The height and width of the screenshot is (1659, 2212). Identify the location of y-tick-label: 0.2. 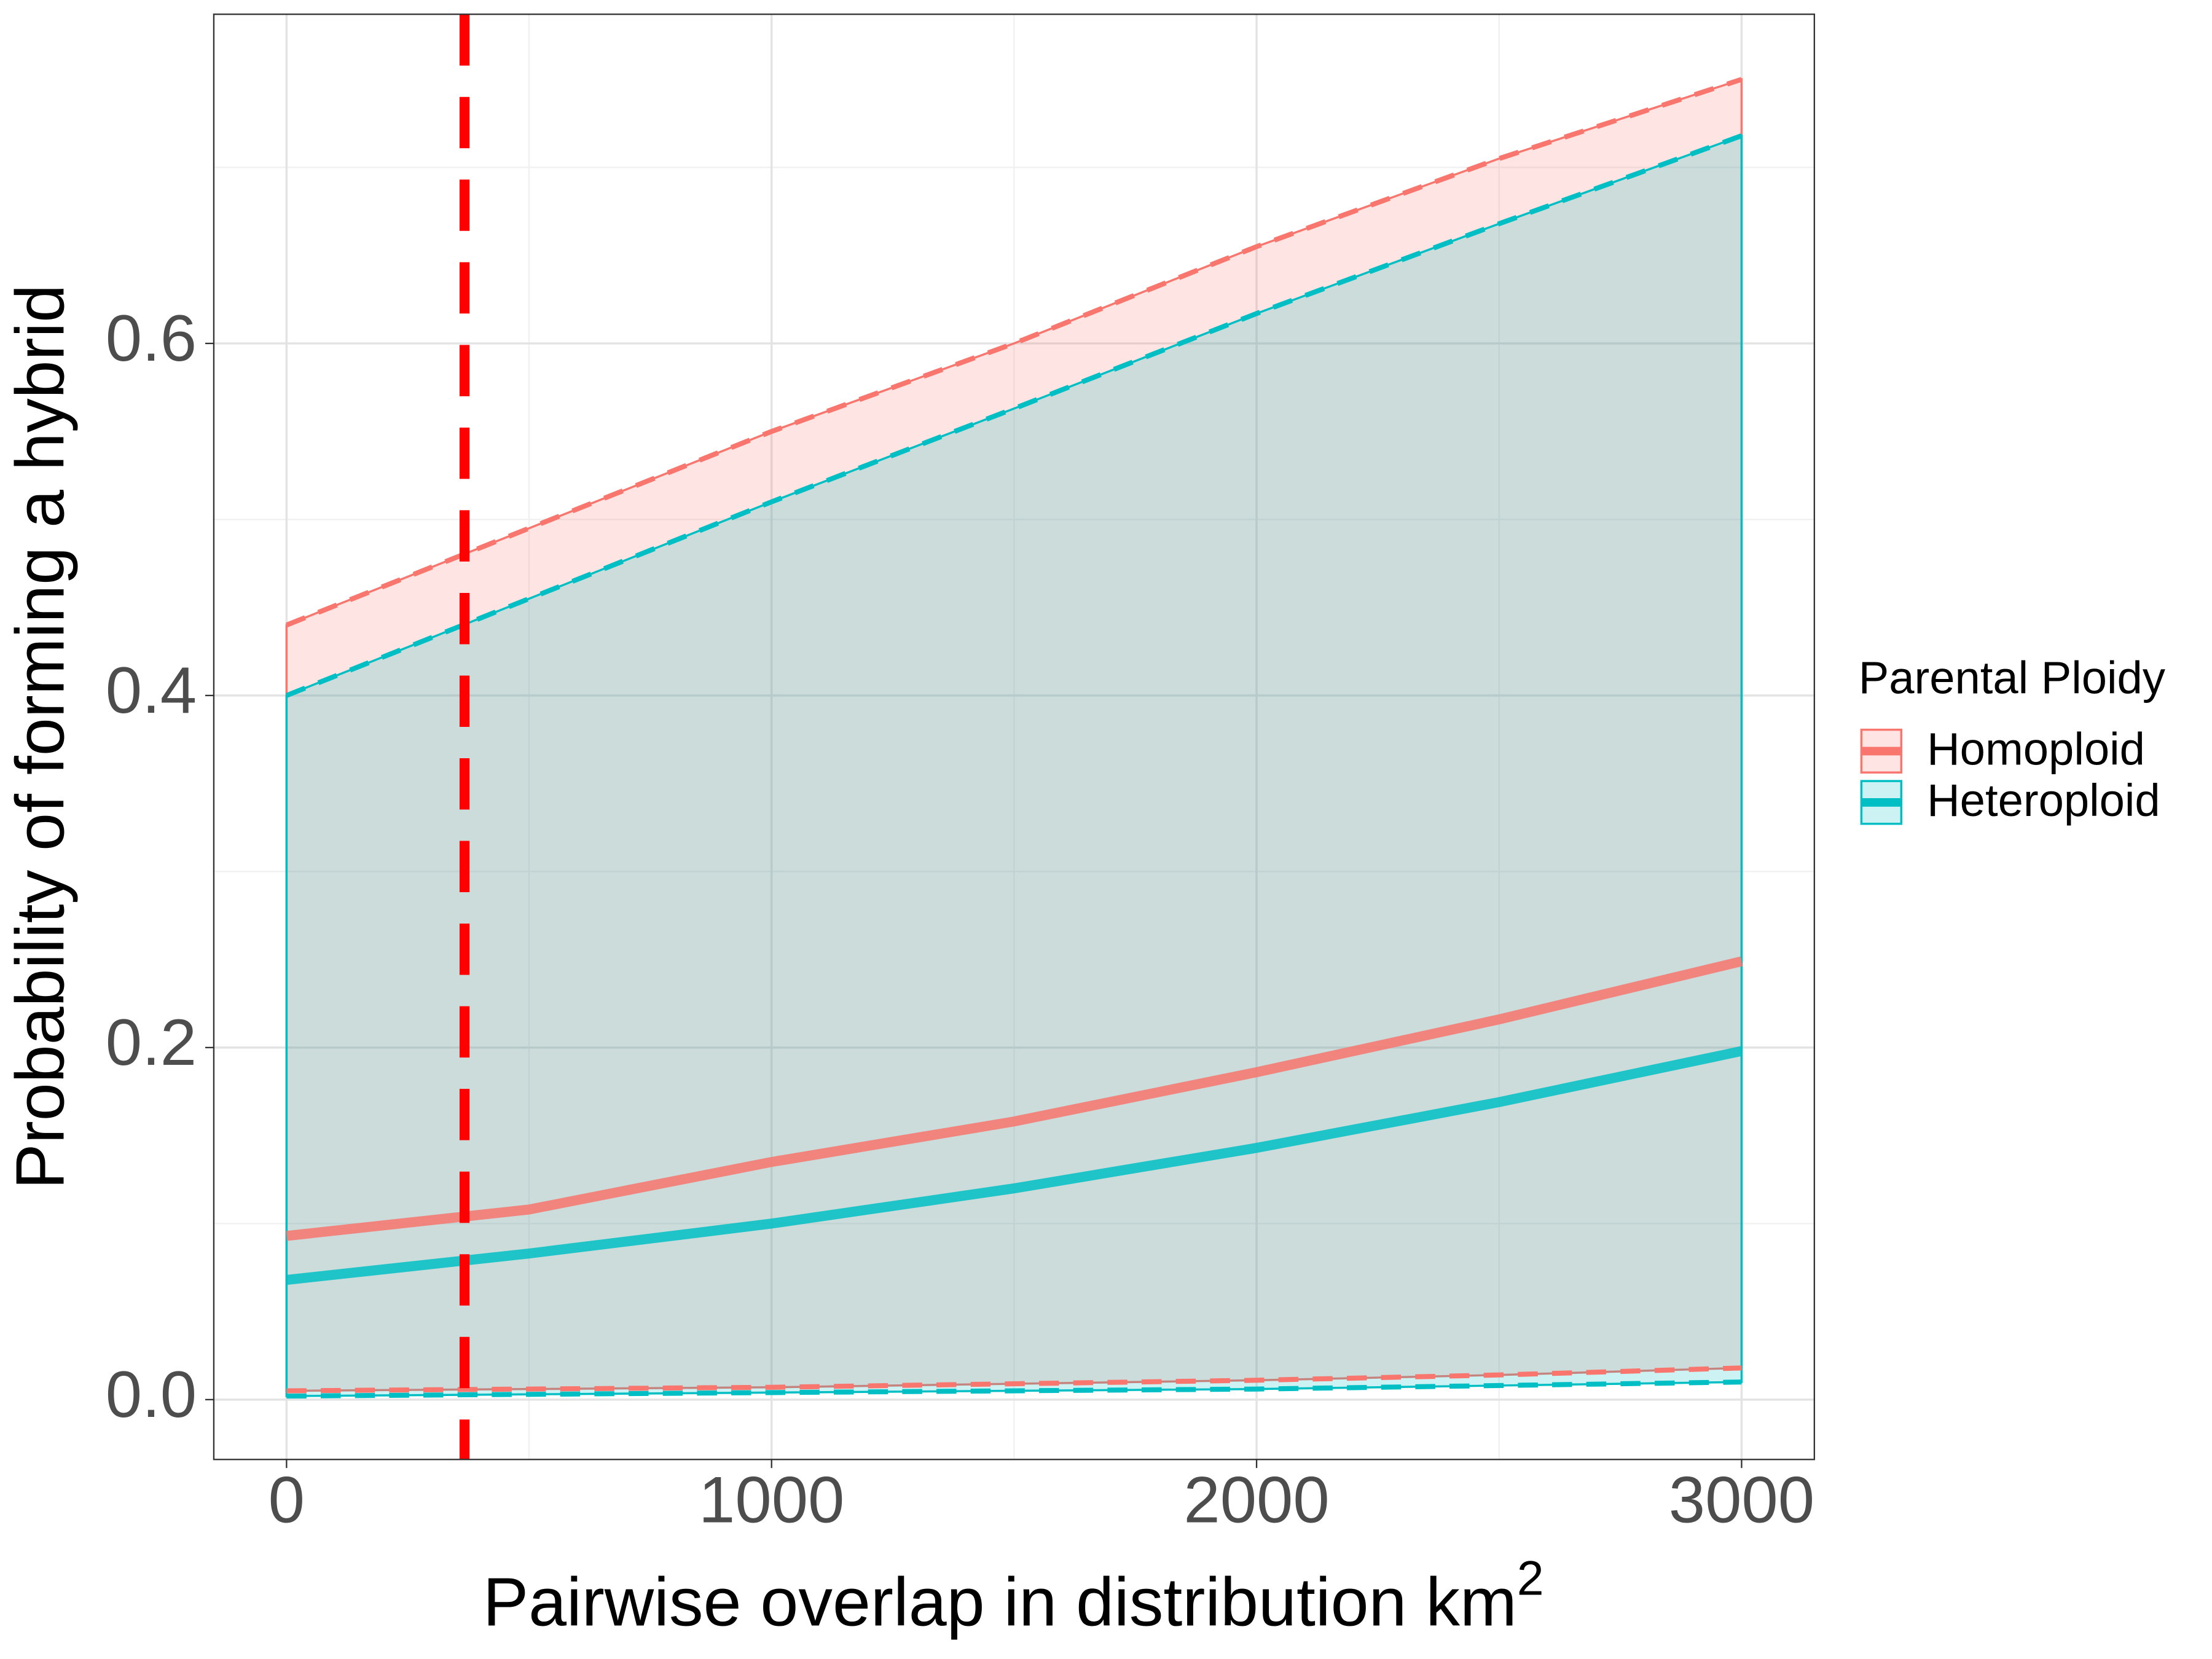
(151, 1042).